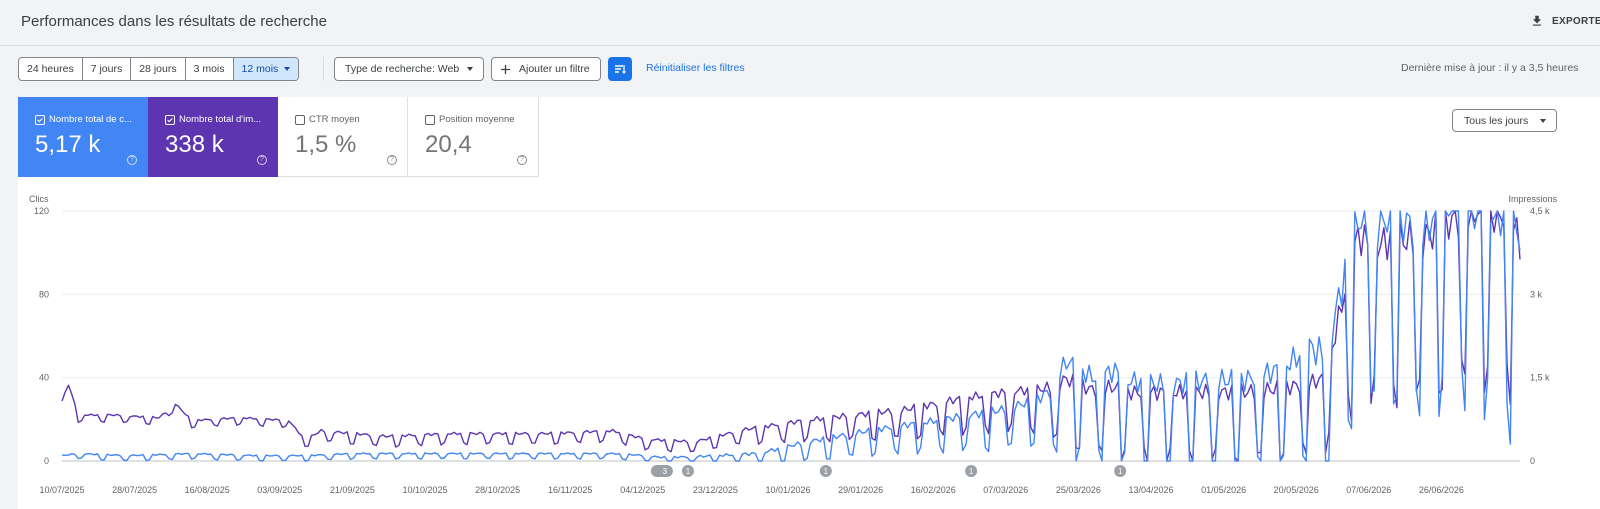 The width and height of the screenshot is (1600, 509). I want to click on aggregation-select: Tous les jours, so click(1504, 120).